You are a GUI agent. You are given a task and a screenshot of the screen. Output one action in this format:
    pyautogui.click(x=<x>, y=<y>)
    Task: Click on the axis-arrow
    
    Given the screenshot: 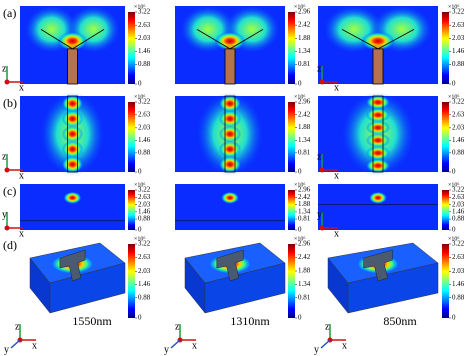 What is the action you would take?
    pyautogui.click(x=175, y=344)
    